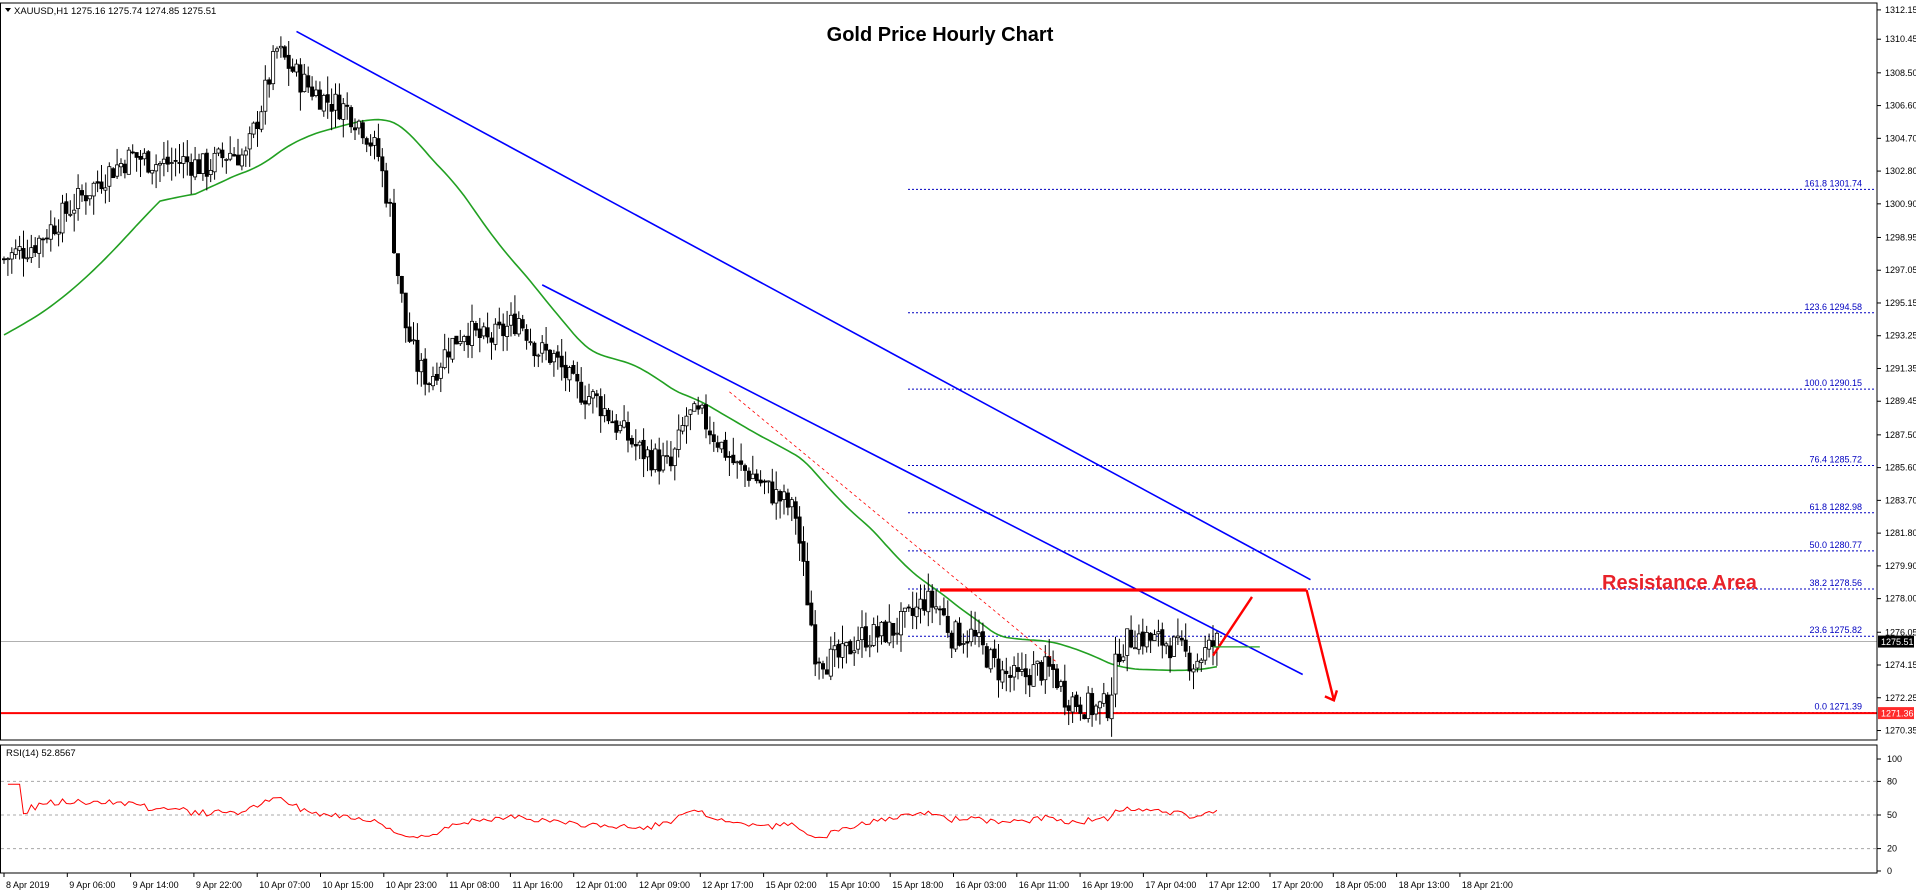 This screenshot has width=1916, height=896. I want to click on rsi-label: RSI(14) 52.8567, so click(41, 753).